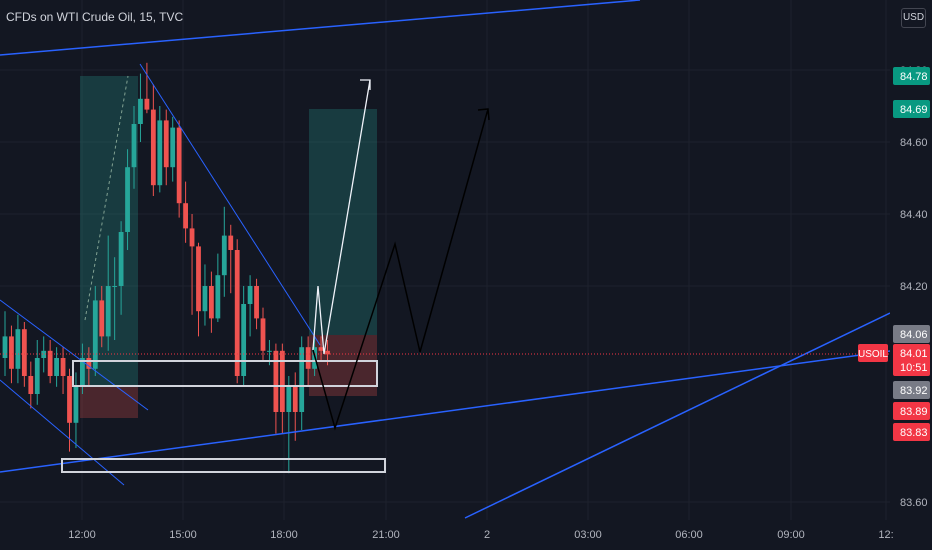 This screenshot has height=550, width=932. I want to click on projection-path-white, so click(341, 217).